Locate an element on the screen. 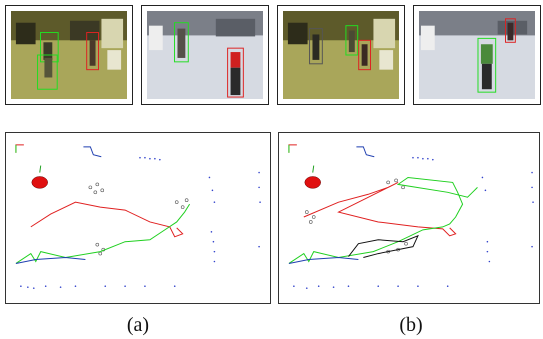  point-clusters is located at coordinates (138, 219).